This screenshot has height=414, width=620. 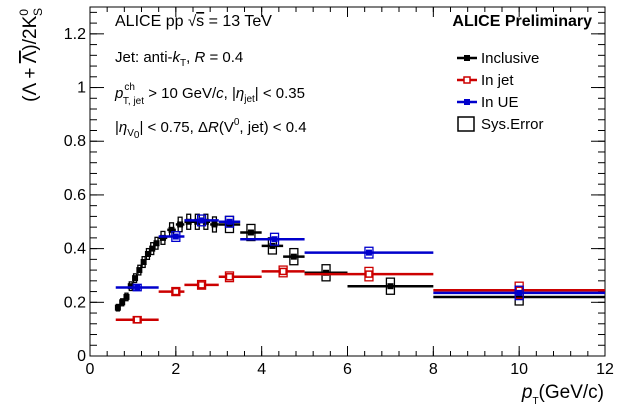 I want to click on legend: Inclusive In jet In UE Sys.Error, so click(x=500, y=91).